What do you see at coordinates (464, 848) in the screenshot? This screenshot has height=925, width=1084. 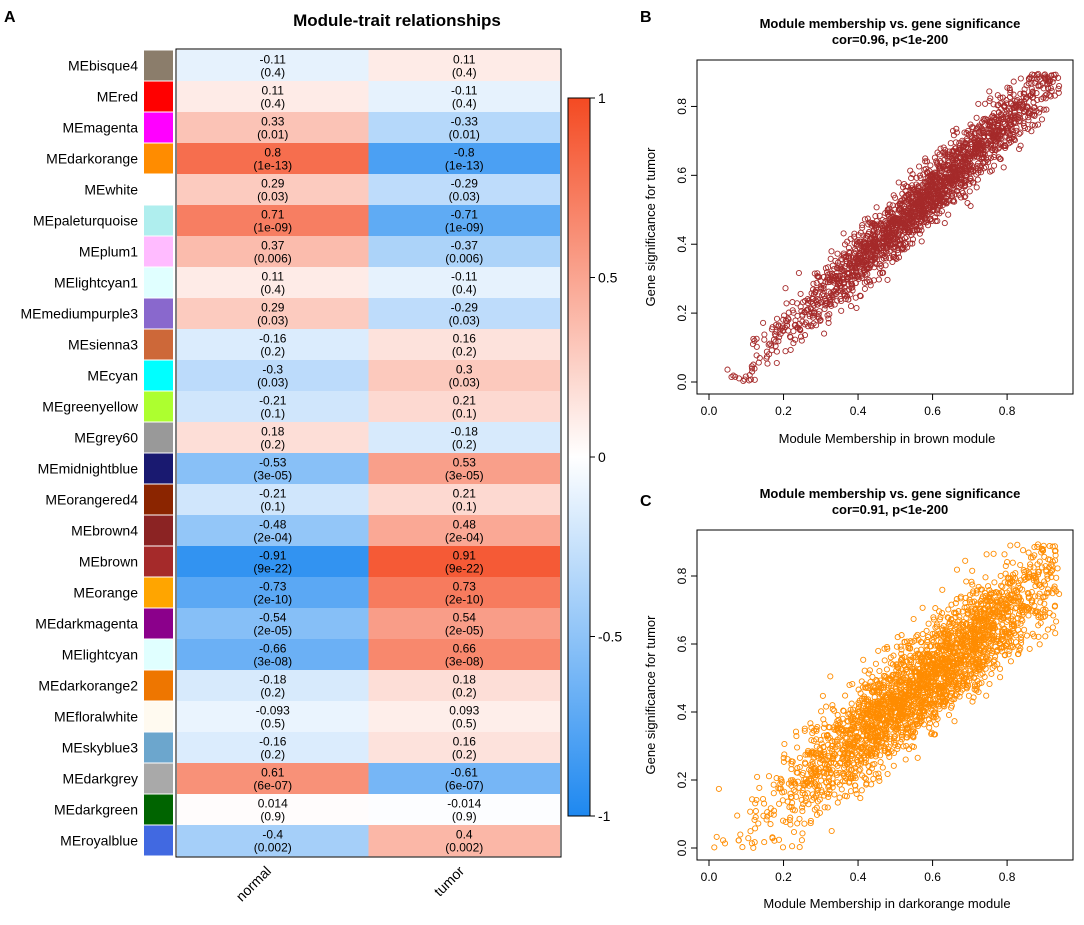 I see `cell-pvalue: (0.002)` at bounding box center [464, 848].